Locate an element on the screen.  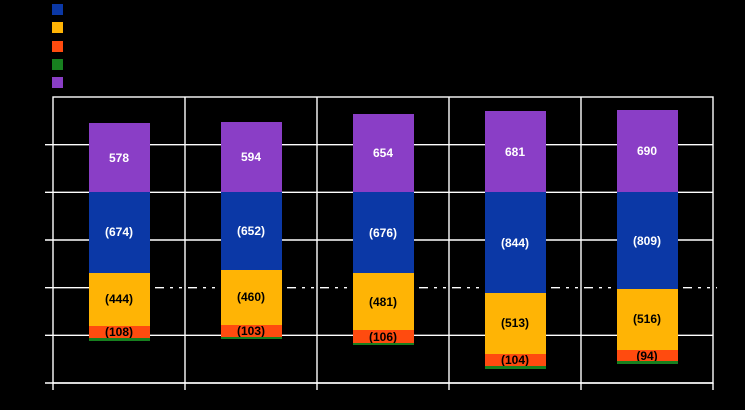
bar-segment-green-cat1 is located at coordinates (119, 339).